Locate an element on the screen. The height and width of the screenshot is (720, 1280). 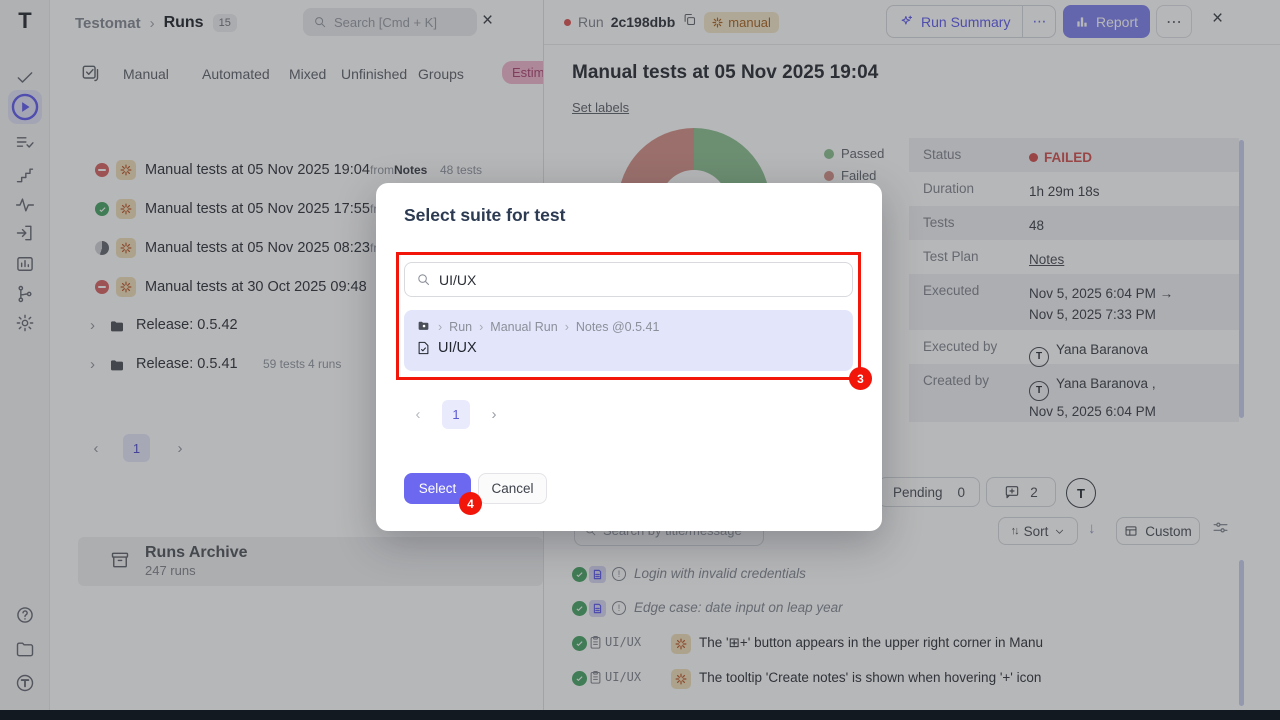
suite-doc-icon is located at coordinates (423, 348).